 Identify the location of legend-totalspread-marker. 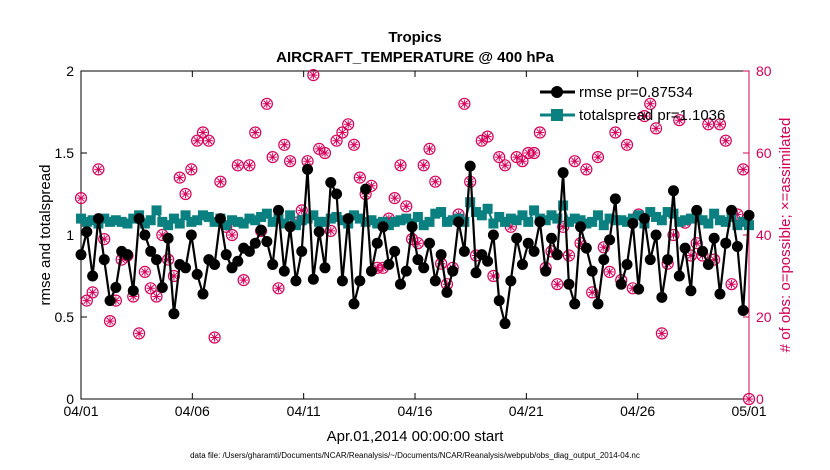
(557, 115).